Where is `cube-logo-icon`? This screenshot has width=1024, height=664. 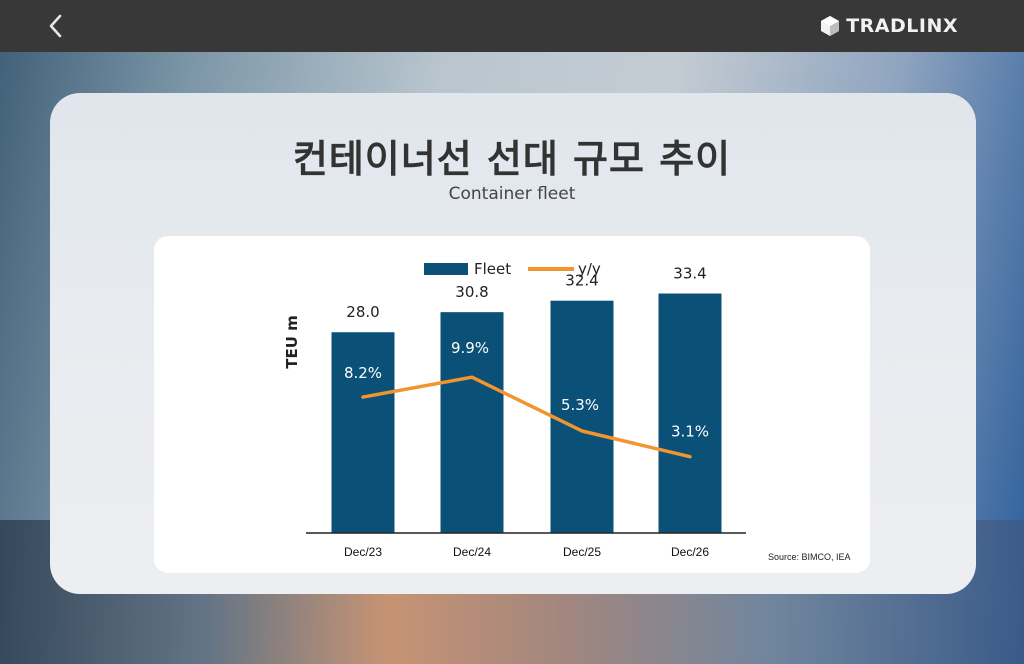 cube-logo-icon is located at coordinates (830, 26).